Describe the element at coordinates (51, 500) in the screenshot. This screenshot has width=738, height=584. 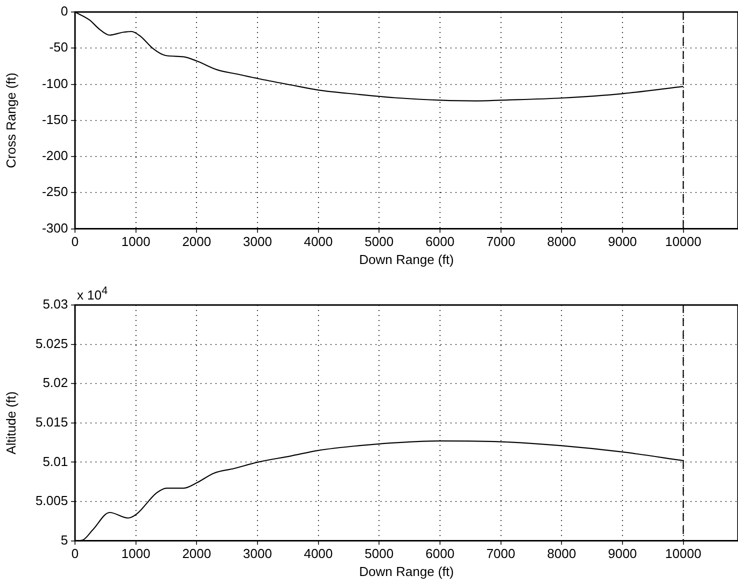
I see `y-tick-label: 5.005` at that location.